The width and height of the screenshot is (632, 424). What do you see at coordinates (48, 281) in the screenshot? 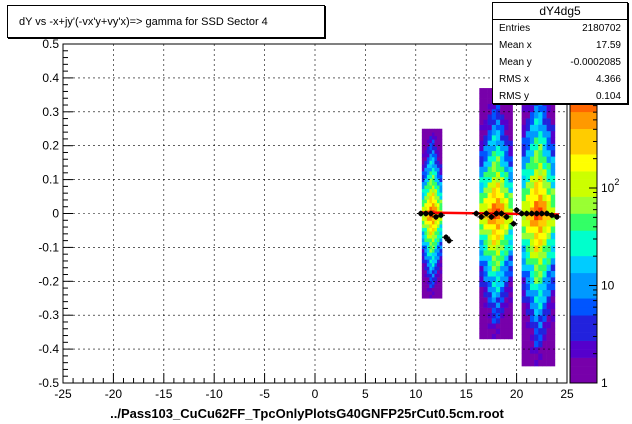
I see `y-tick-label: -0.2` at bounding box center [48, 281].